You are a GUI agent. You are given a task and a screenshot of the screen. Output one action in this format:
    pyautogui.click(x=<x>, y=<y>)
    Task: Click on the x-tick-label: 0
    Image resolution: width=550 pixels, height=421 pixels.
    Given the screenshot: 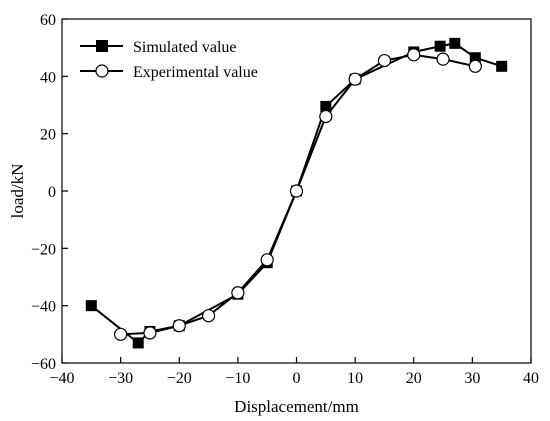 What is the action you would take?
    pyautogui.click(x=297, y=378)
    